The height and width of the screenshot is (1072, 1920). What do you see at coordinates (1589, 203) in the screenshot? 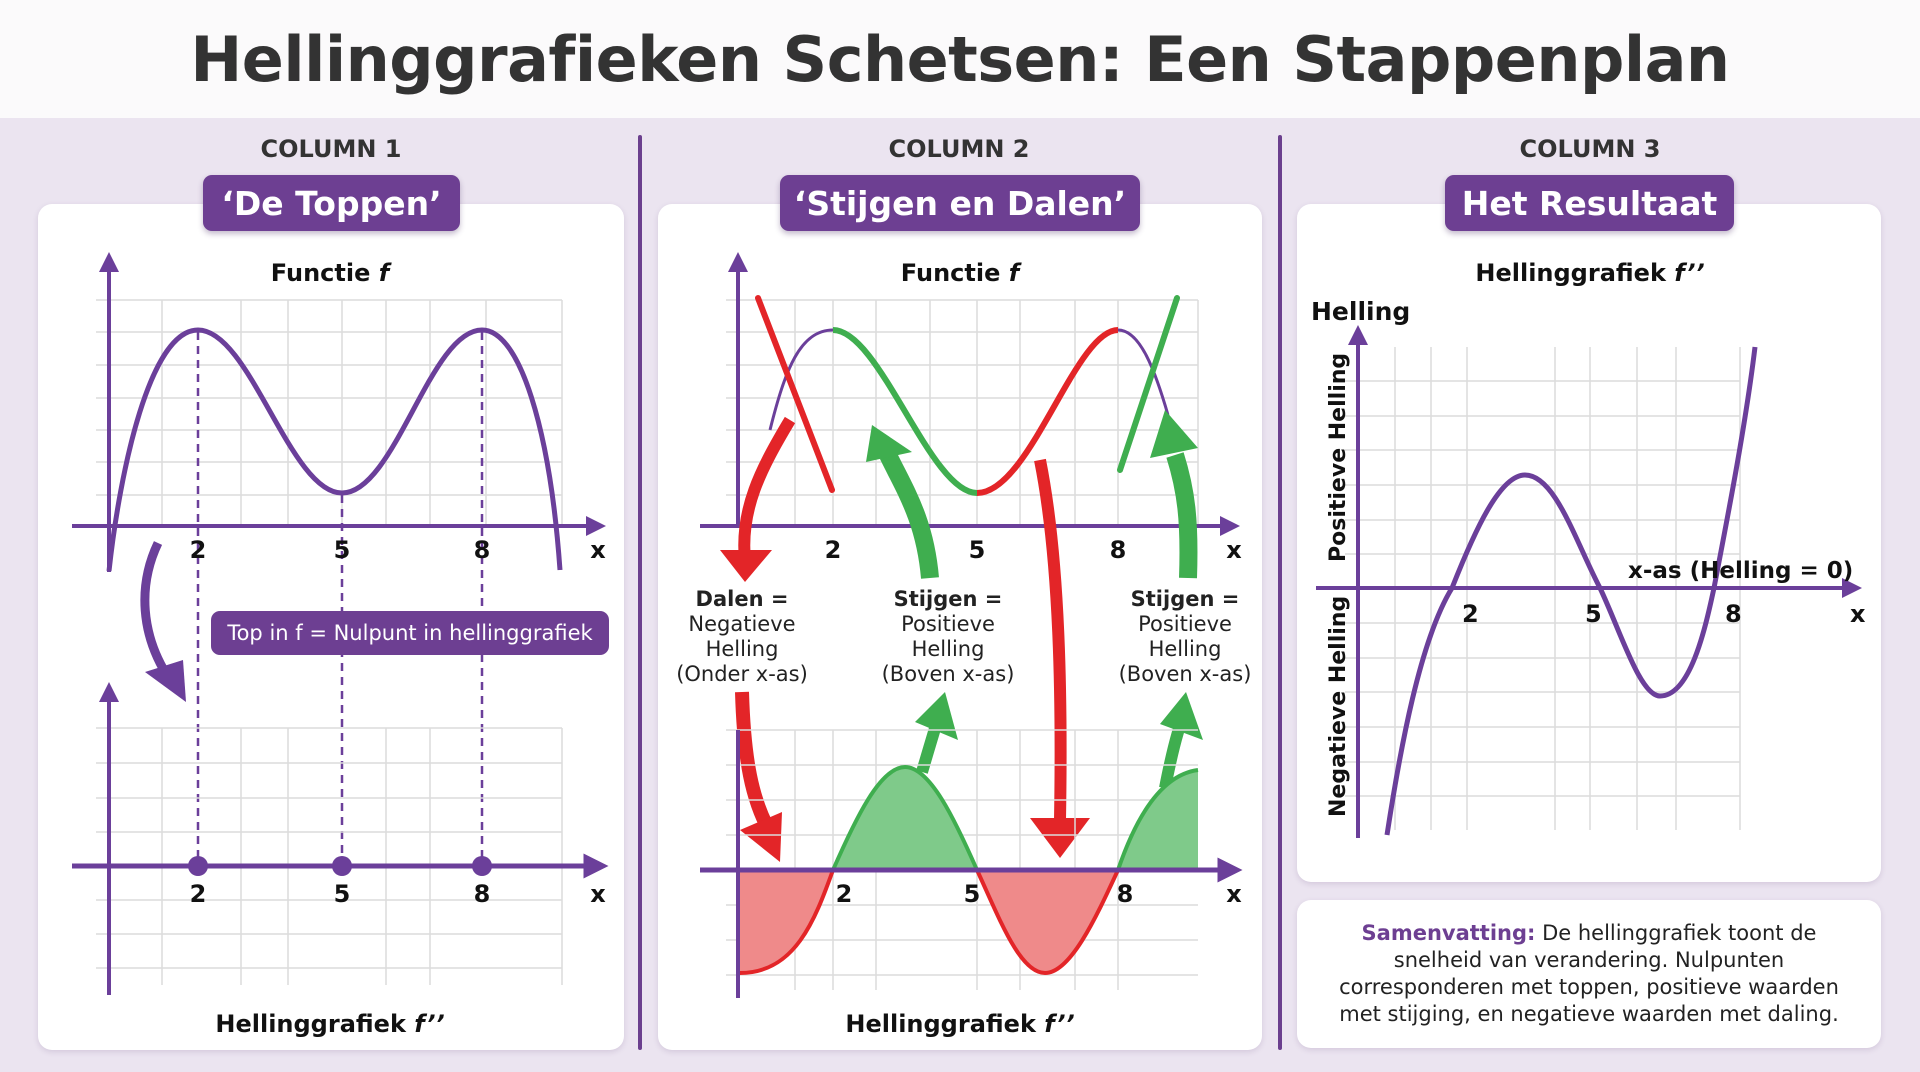
I see `column-3-title-pill: Het Resultaat` at bounding box center [1589, 203].